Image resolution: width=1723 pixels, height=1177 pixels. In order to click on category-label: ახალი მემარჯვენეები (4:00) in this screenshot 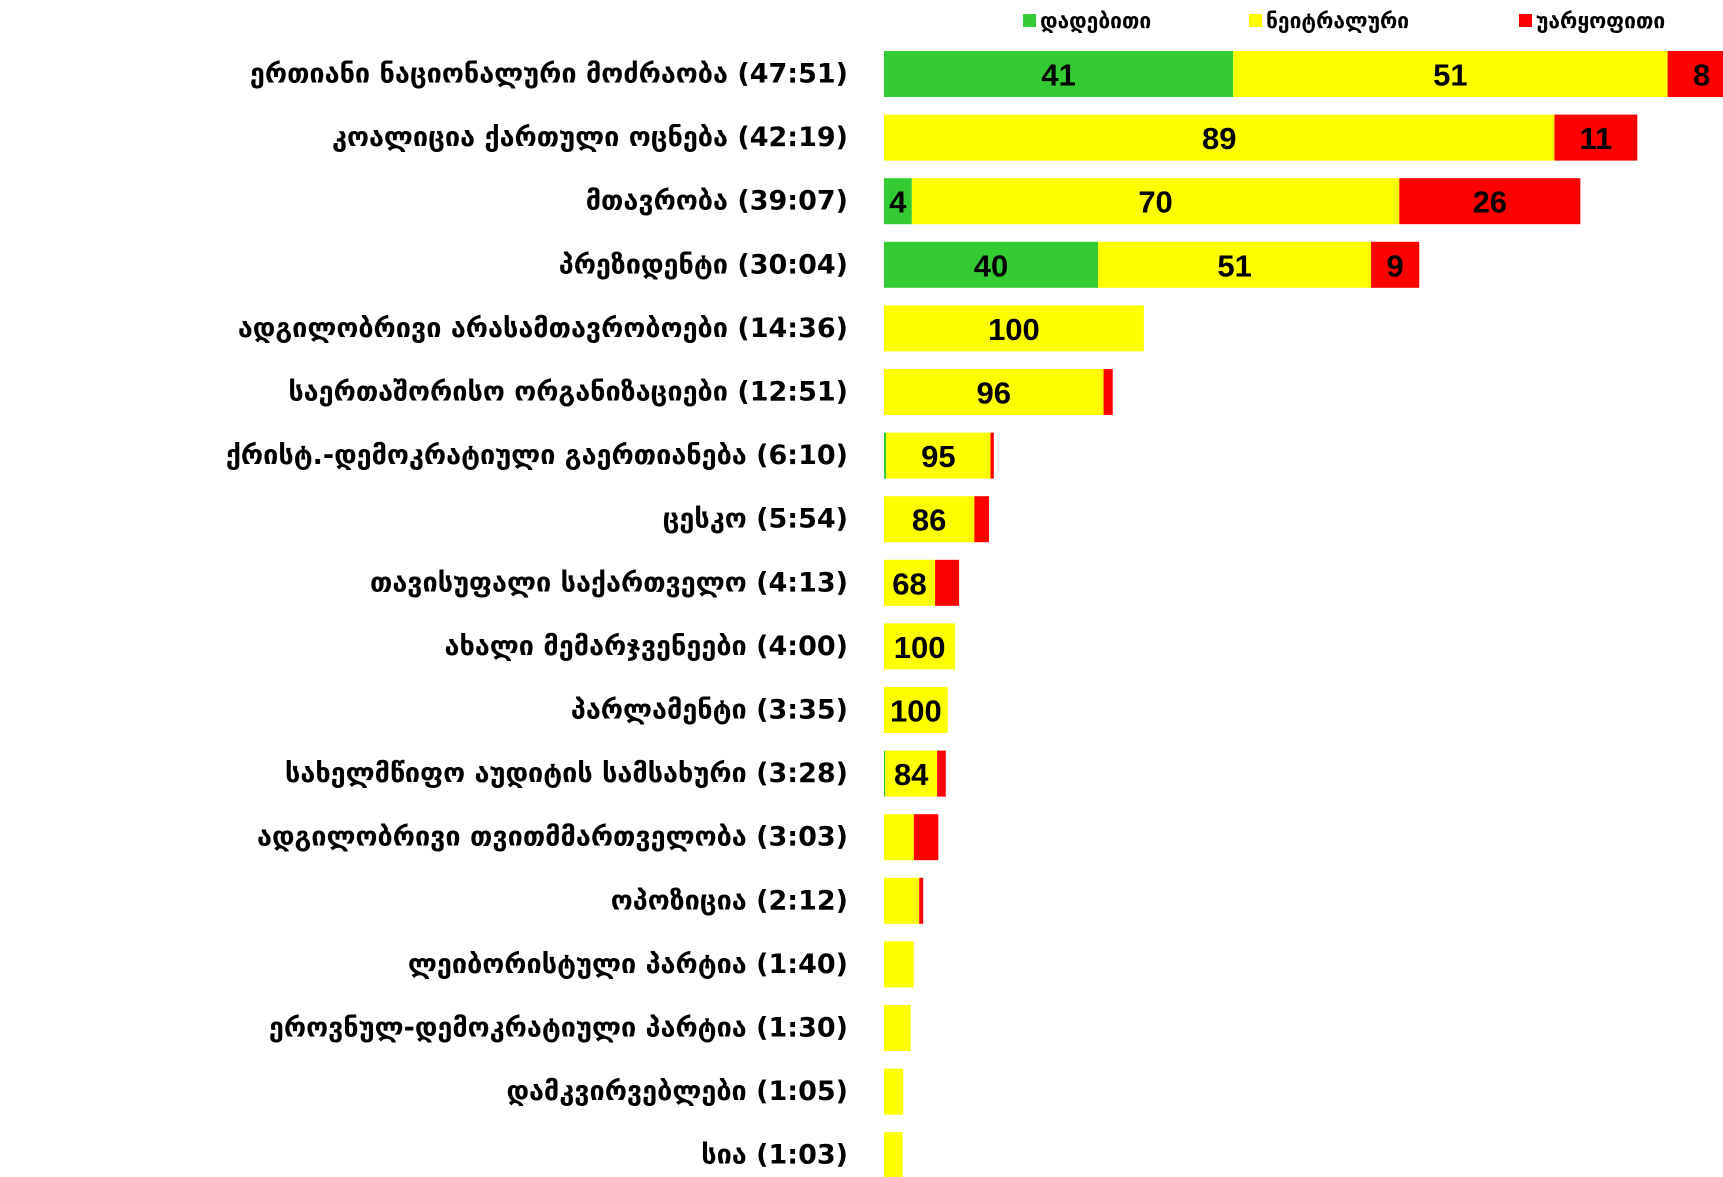, I will do `click(646, 646)`.